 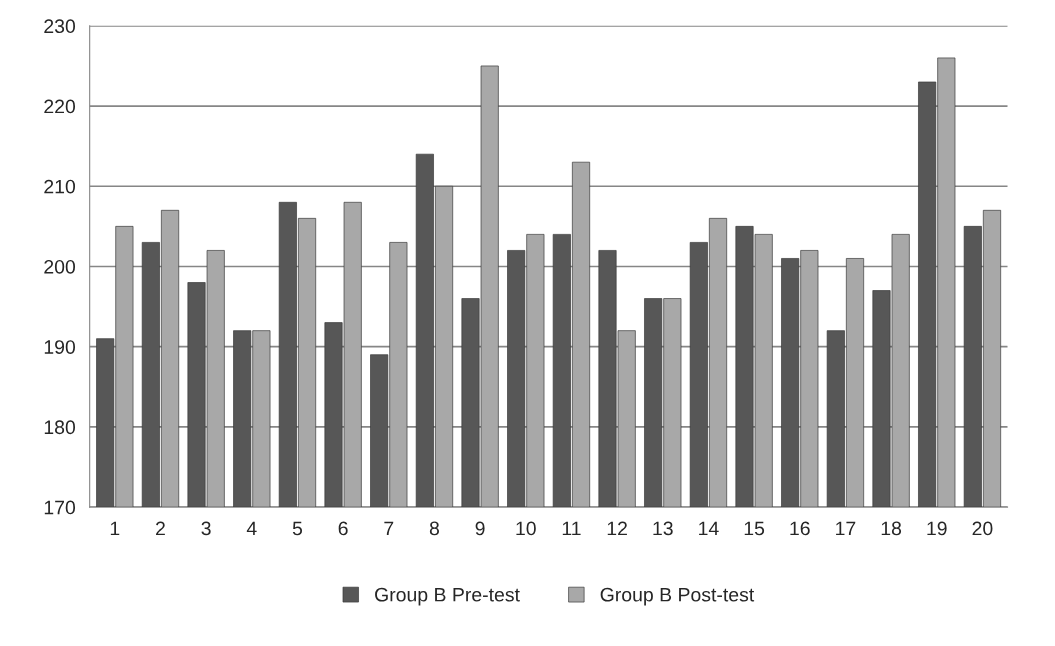 I want to click on x-tick-label: 14, so click(x=709, y=528).